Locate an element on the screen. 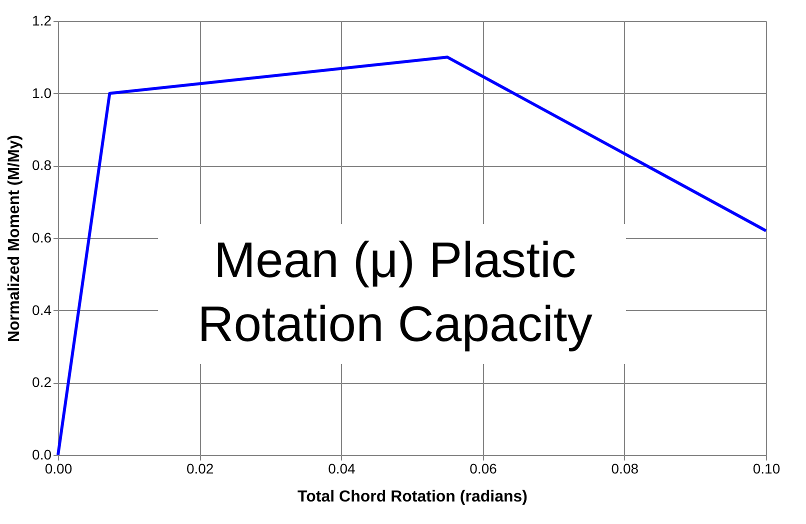 The height and width of the screenshot is (524, 806). x-tick-label: 0.10 is located at coordinates (766, 468).